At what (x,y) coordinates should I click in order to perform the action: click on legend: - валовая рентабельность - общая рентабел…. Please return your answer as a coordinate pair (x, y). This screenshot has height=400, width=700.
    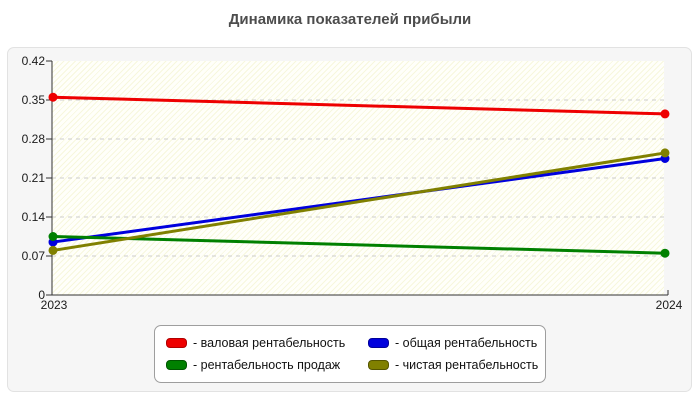
    Looking at the image, I should click on (350, 354).